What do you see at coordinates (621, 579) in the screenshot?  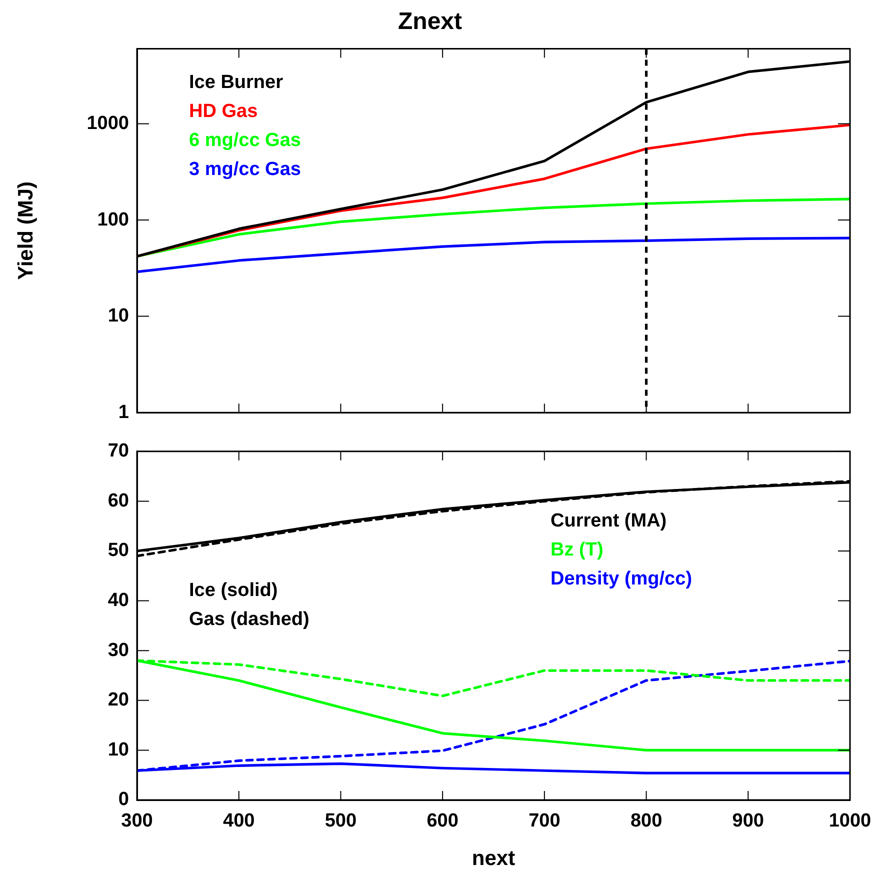 I see `text: Density (mg/cc)` at bounding box center [621, 579].